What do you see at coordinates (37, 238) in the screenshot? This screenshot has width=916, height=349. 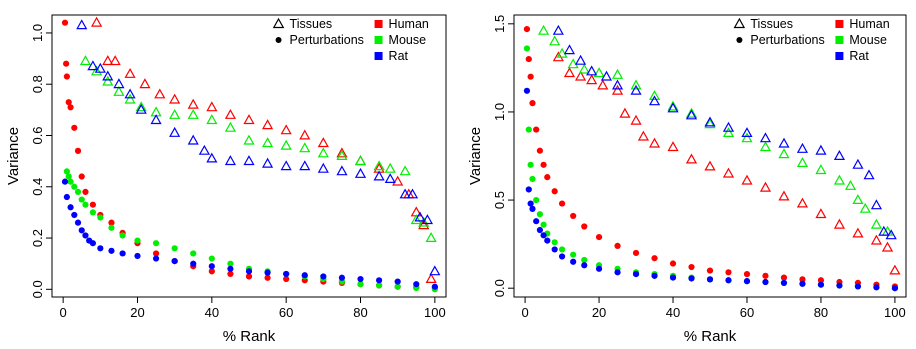 I see `y-tick-label: 0.2` at bounding box center [37, 238].